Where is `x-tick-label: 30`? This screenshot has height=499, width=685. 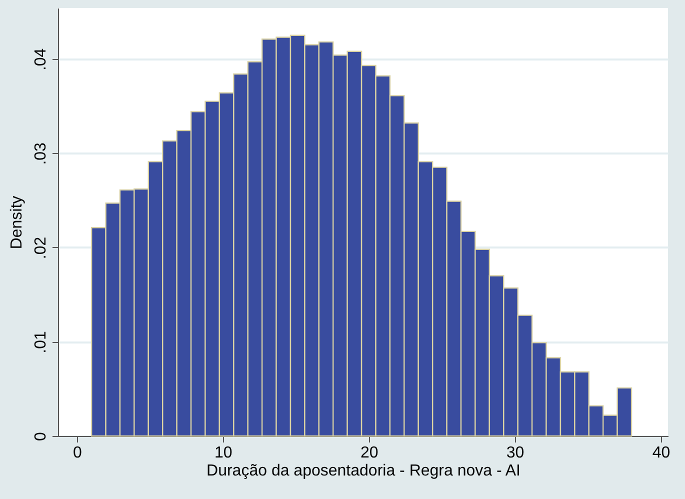
x-tick-label: 30 is located at coordinates (515, 453).